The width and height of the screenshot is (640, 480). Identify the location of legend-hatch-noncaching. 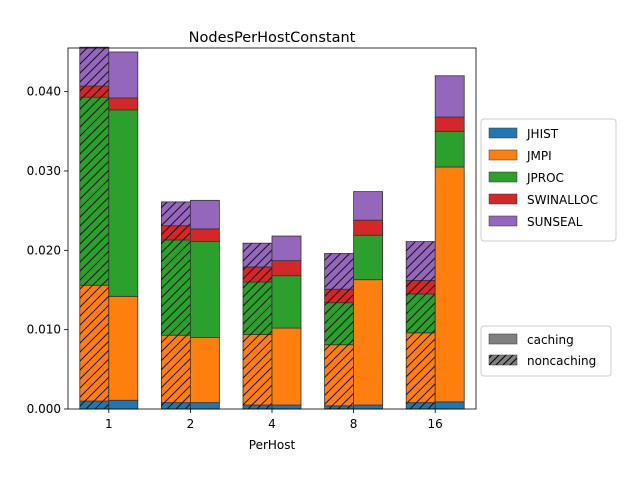
(503, 360).